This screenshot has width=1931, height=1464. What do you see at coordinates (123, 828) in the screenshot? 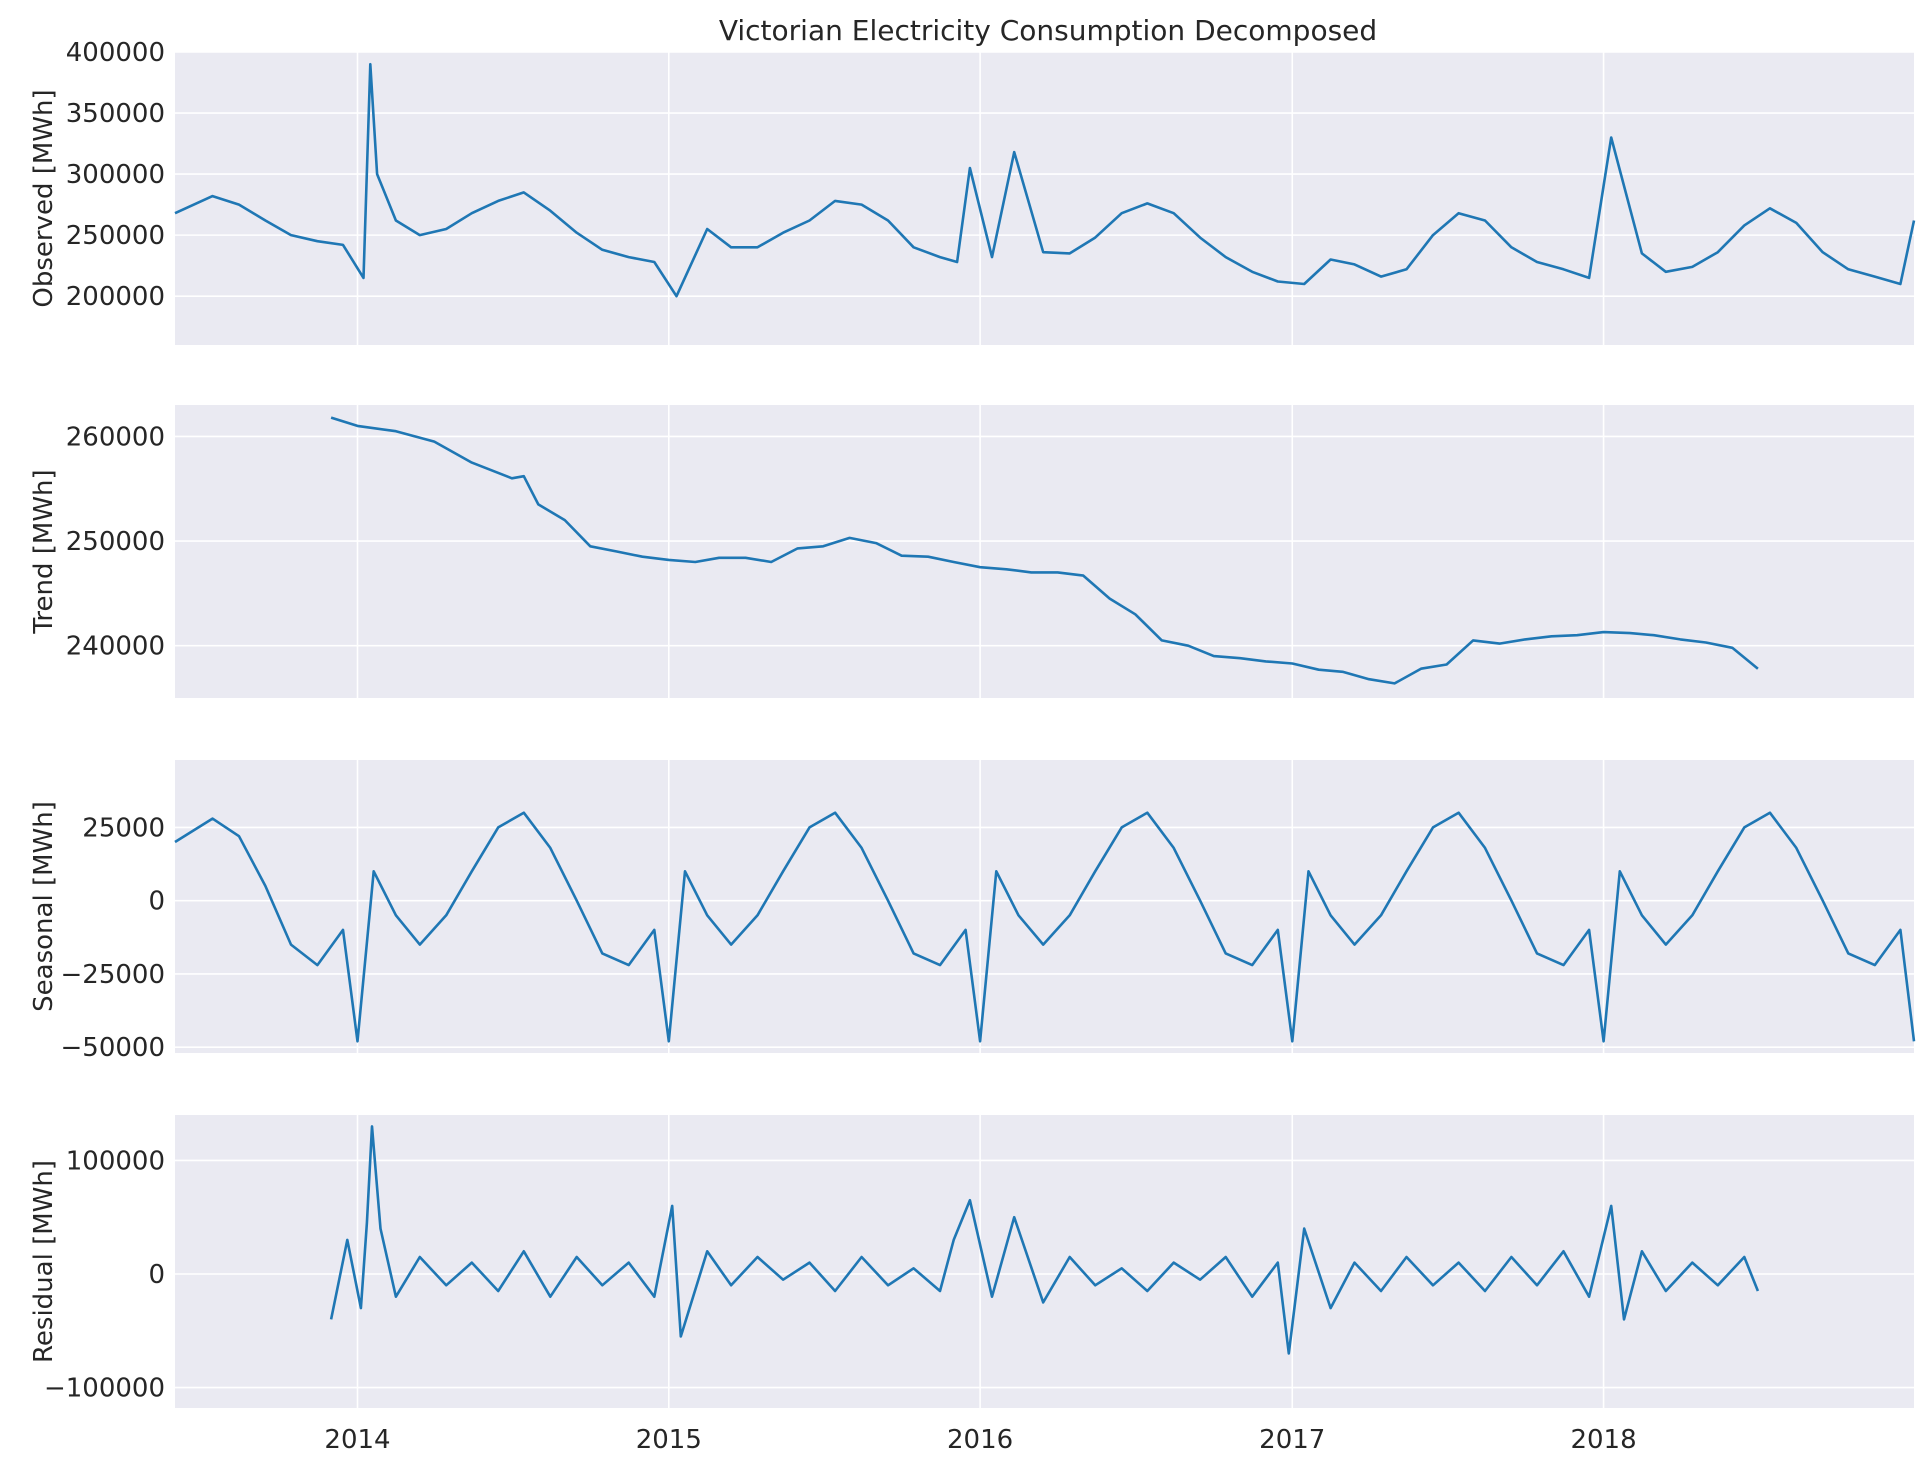
I see `seasonal-ytick-label: 25000` at bounding box center [123, 828].